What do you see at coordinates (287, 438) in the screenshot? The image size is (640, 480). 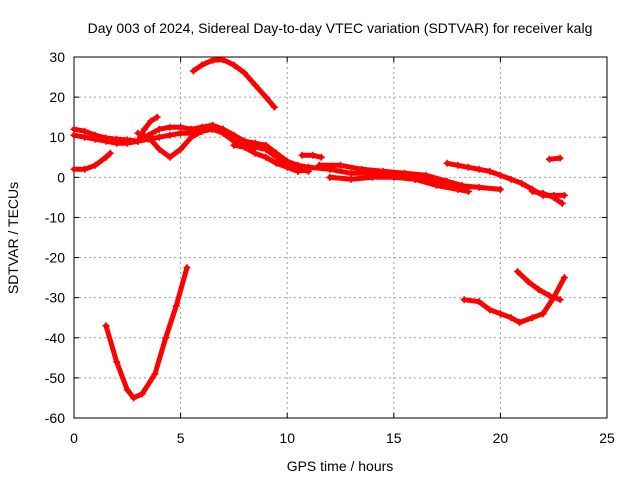 I see `x-tick-label: 10` at bounding box center [287, 438].